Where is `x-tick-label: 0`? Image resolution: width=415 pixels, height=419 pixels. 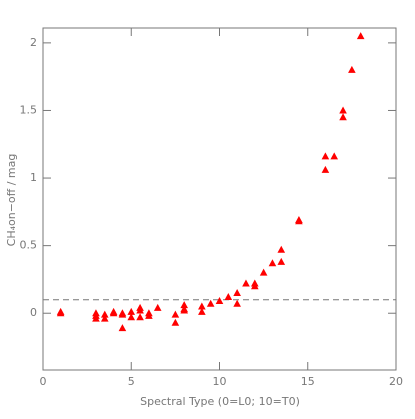 x-tick-label: 0 is located at coordinates (43, 381).